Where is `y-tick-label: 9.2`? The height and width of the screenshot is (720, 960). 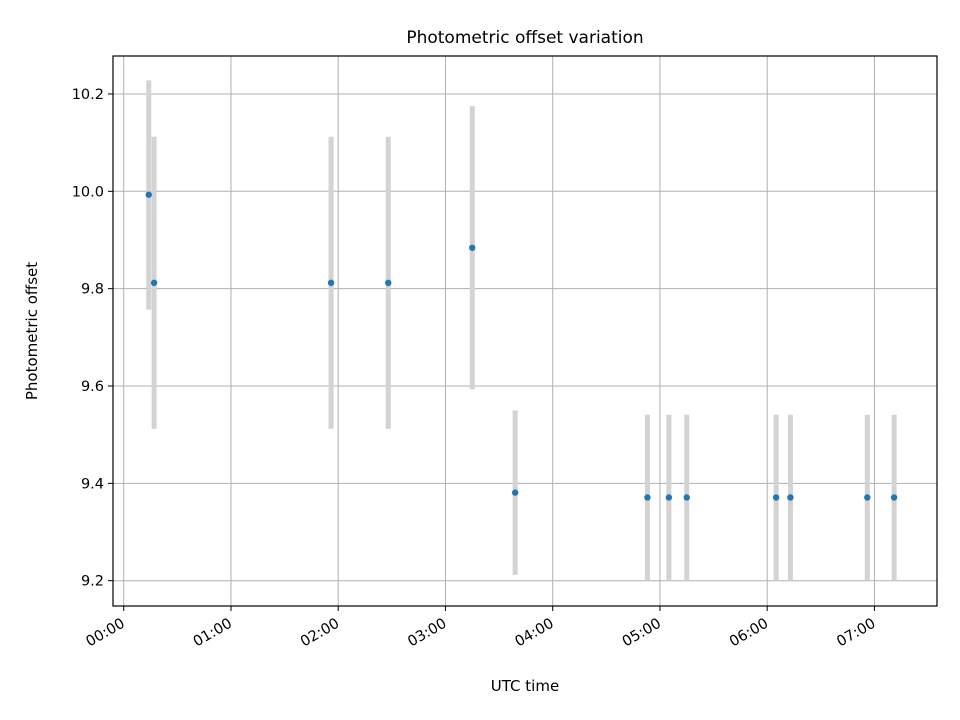
y-tick-label: 9.2 is located at coordinates (92, 582).